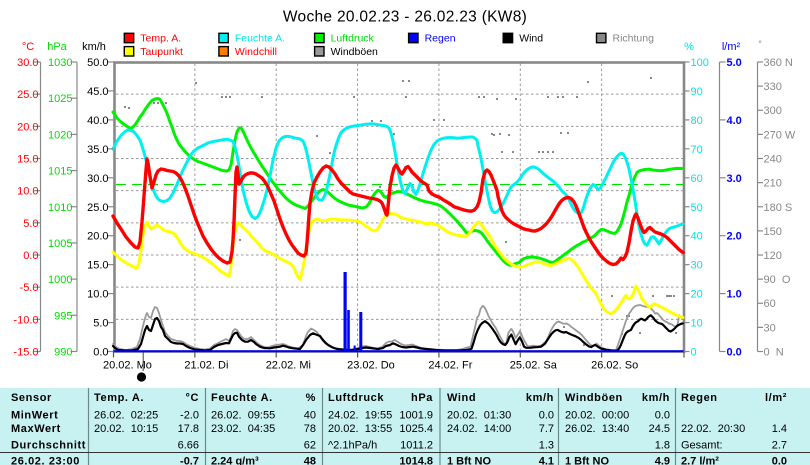  What do you see at coordinates (63, 316) in the screenshot?
I see `svg-text: 995` at bounding box center [63, 316].